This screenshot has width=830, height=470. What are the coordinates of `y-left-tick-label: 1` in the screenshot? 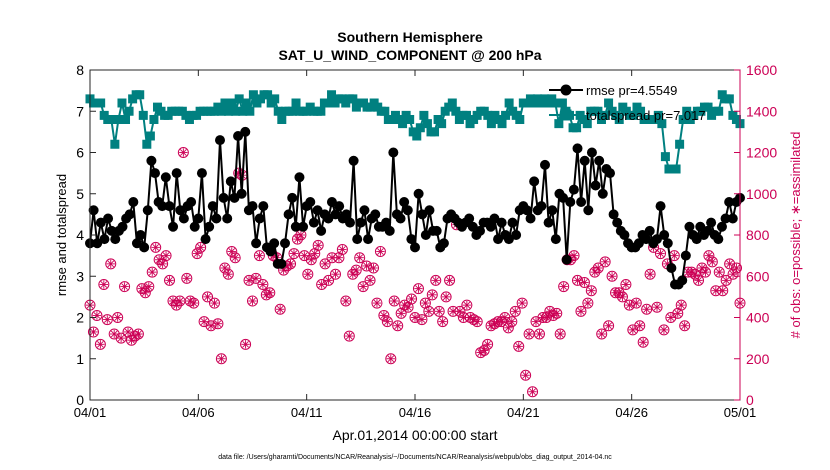 It's located at (80, 359).